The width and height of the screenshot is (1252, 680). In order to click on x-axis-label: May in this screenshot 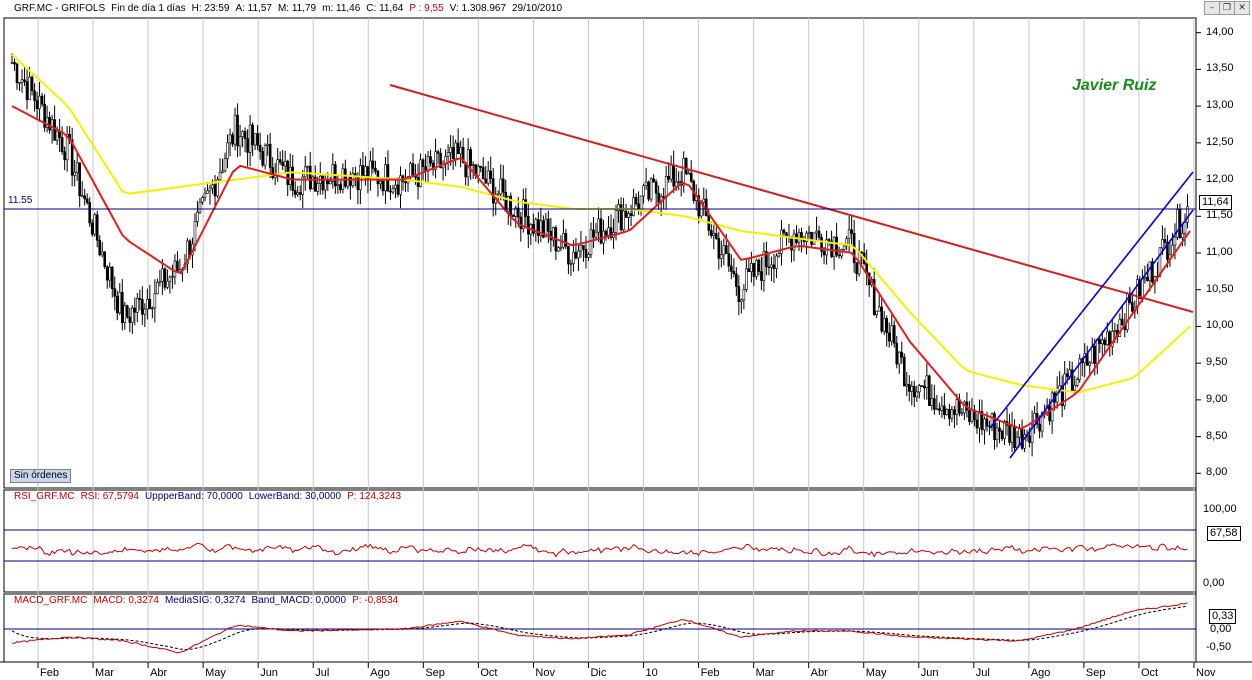, I will do `click(876, 673)`.